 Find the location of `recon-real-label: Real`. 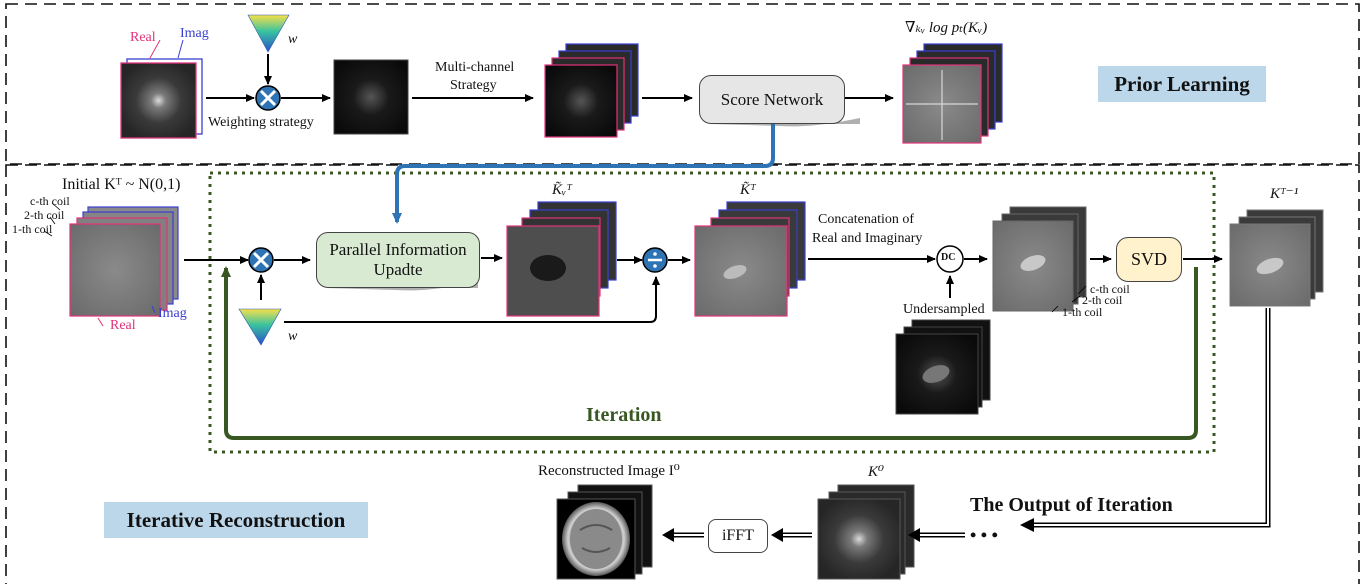

recon-real-label: Real is located at coordinates (123, 325).